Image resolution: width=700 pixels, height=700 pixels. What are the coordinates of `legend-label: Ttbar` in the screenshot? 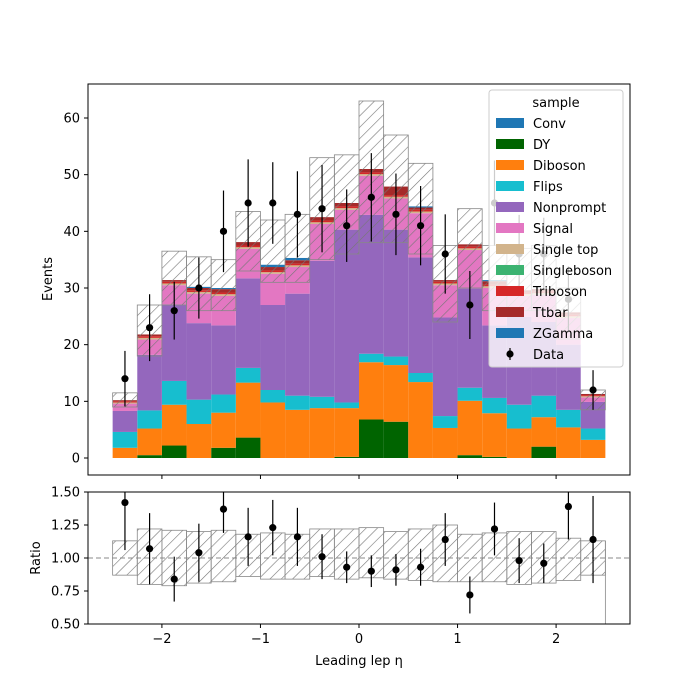 It's located at (550, 313).